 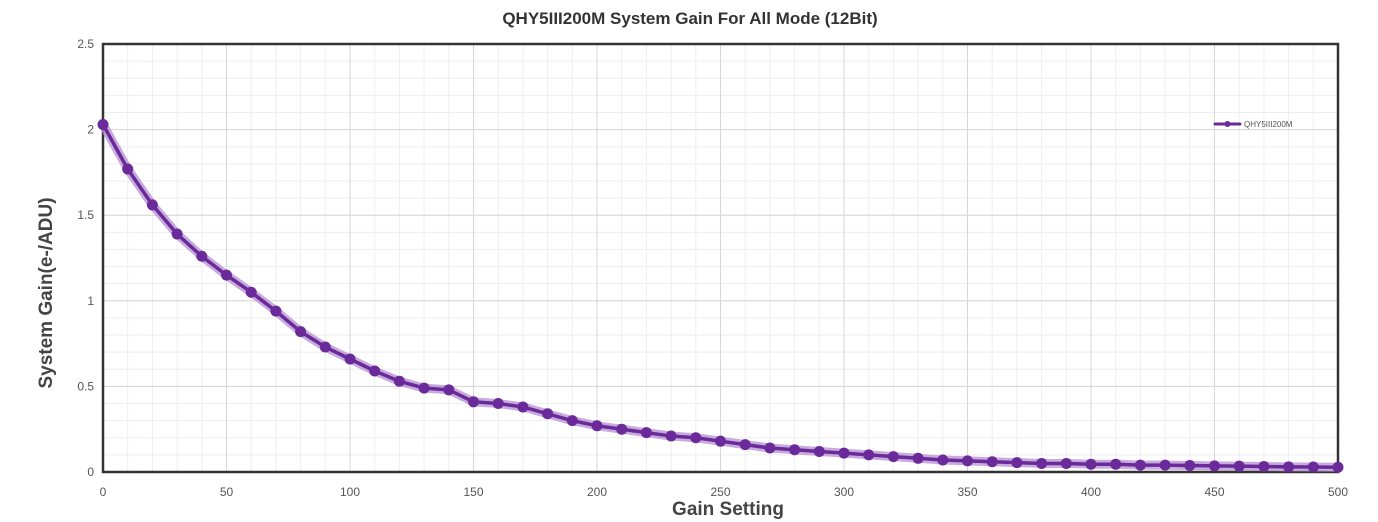 I want to click on y-tick-label: 1.5, so click(x=85, y=215).